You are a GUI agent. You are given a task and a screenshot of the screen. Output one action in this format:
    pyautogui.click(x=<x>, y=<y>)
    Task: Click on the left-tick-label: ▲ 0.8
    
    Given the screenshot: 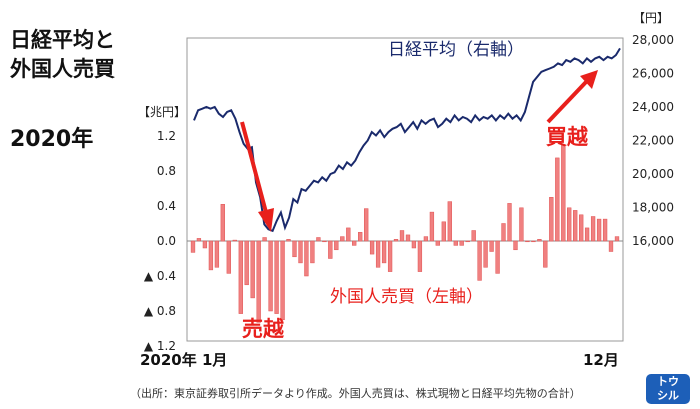 What is the action you would take?
    pyautogui.click(x=160, y=311)
    